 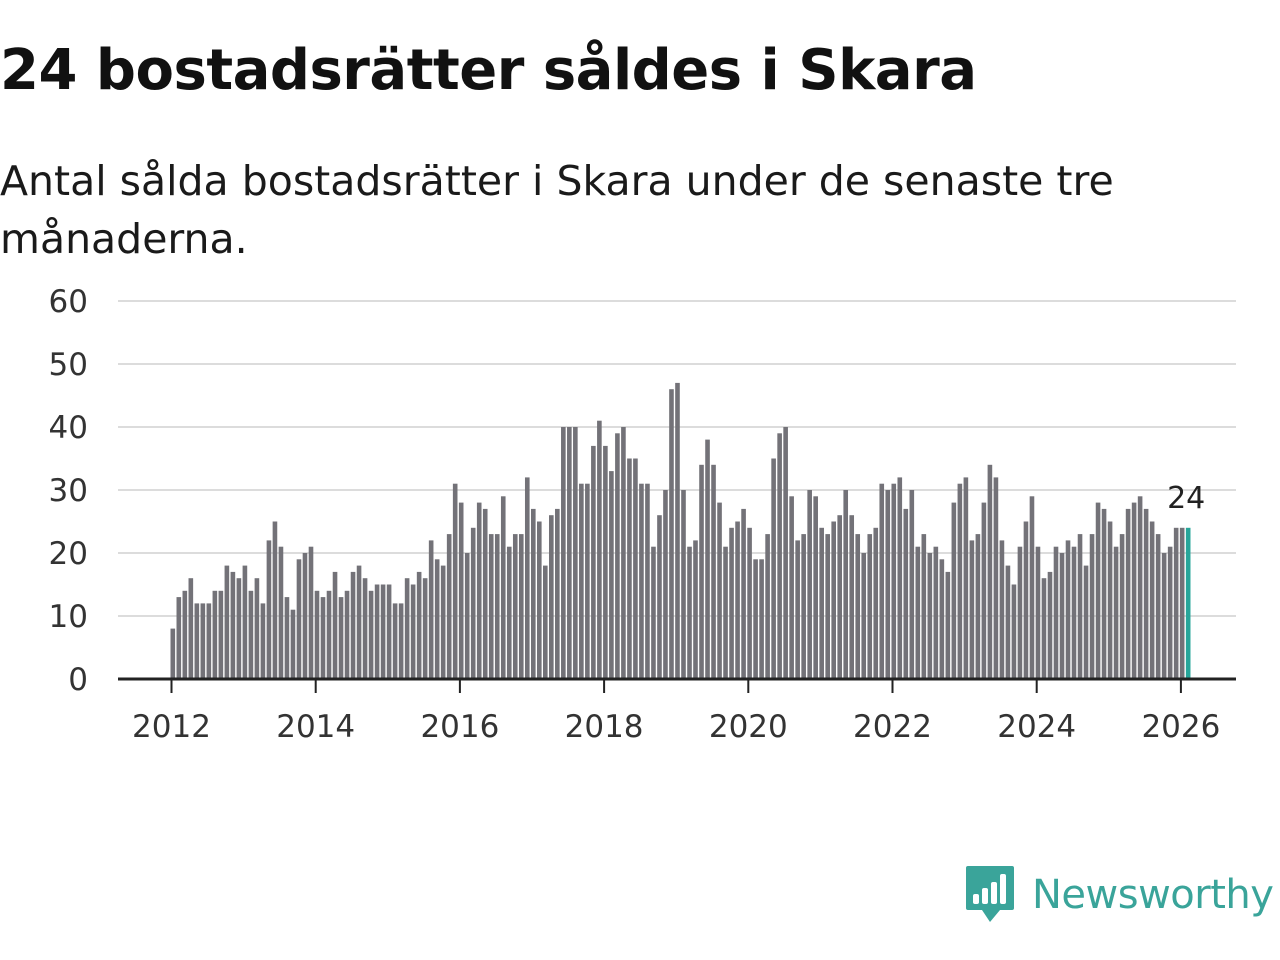 What do you see at coordinates (1153, 895) in the screenshot?
I see `brand-name: Newsworthy` at bounding box center [1153, 895].